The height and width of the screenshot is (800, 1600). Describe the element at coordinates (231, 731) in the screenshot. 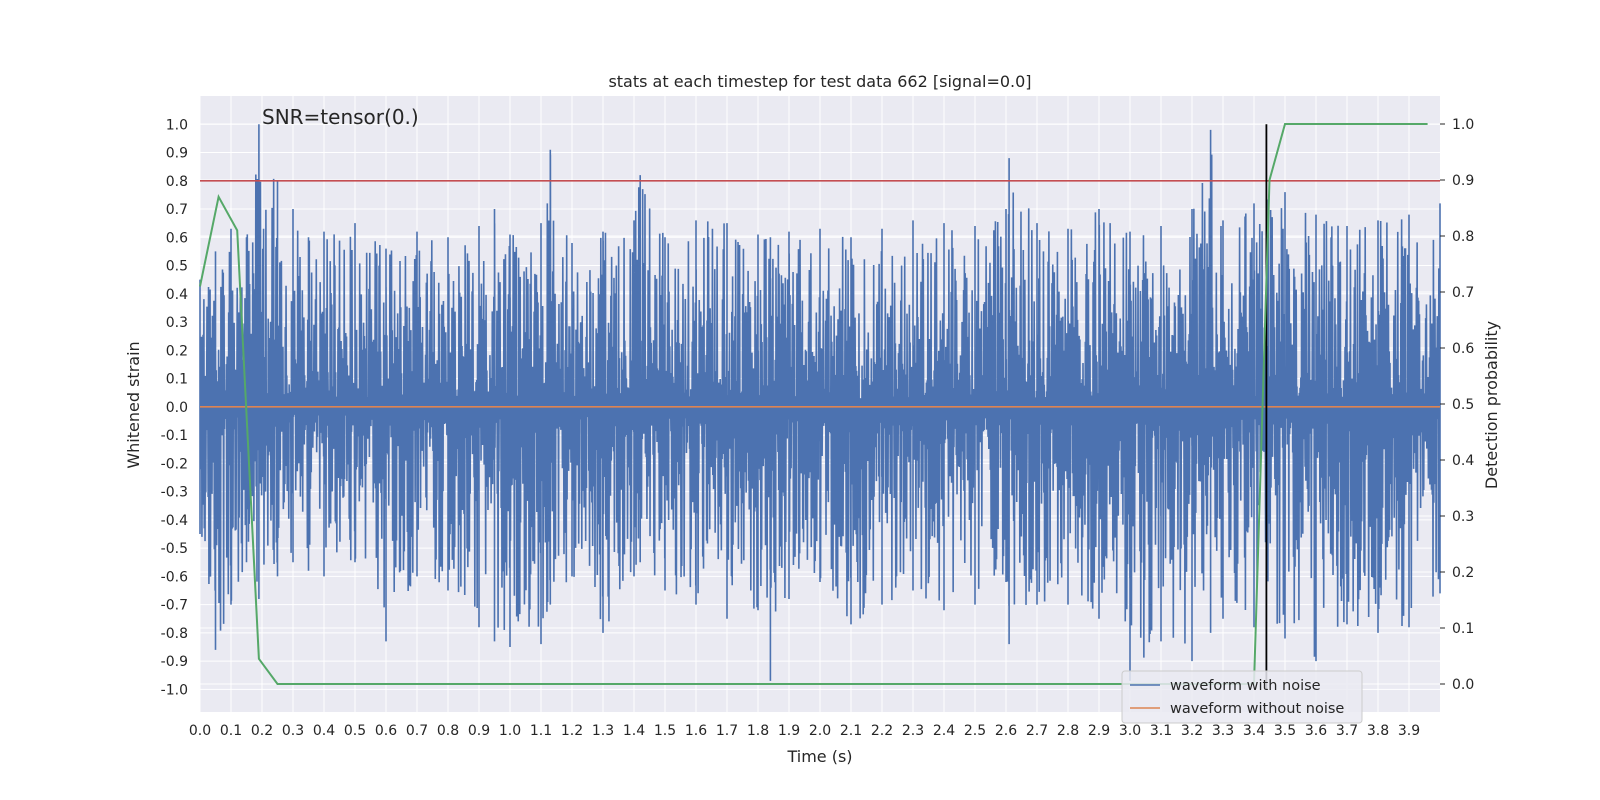

I see `x-tick-label: 0.1` at that location.